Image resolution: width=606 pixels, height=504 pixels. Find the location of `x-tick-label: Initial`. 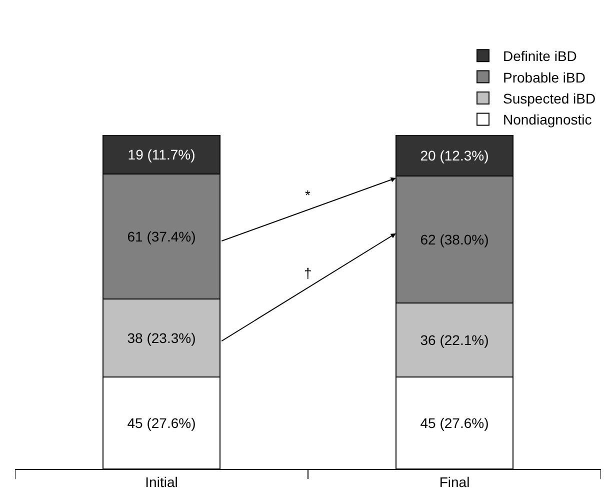

x-tick-label: Initial is located at coordinates (161, 482).